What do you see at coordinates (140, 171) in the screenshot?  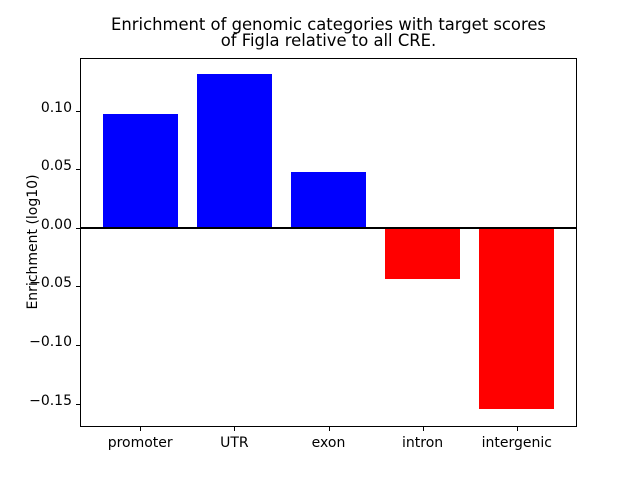 I see `bar-promoter` at bounding box center [140, 171].